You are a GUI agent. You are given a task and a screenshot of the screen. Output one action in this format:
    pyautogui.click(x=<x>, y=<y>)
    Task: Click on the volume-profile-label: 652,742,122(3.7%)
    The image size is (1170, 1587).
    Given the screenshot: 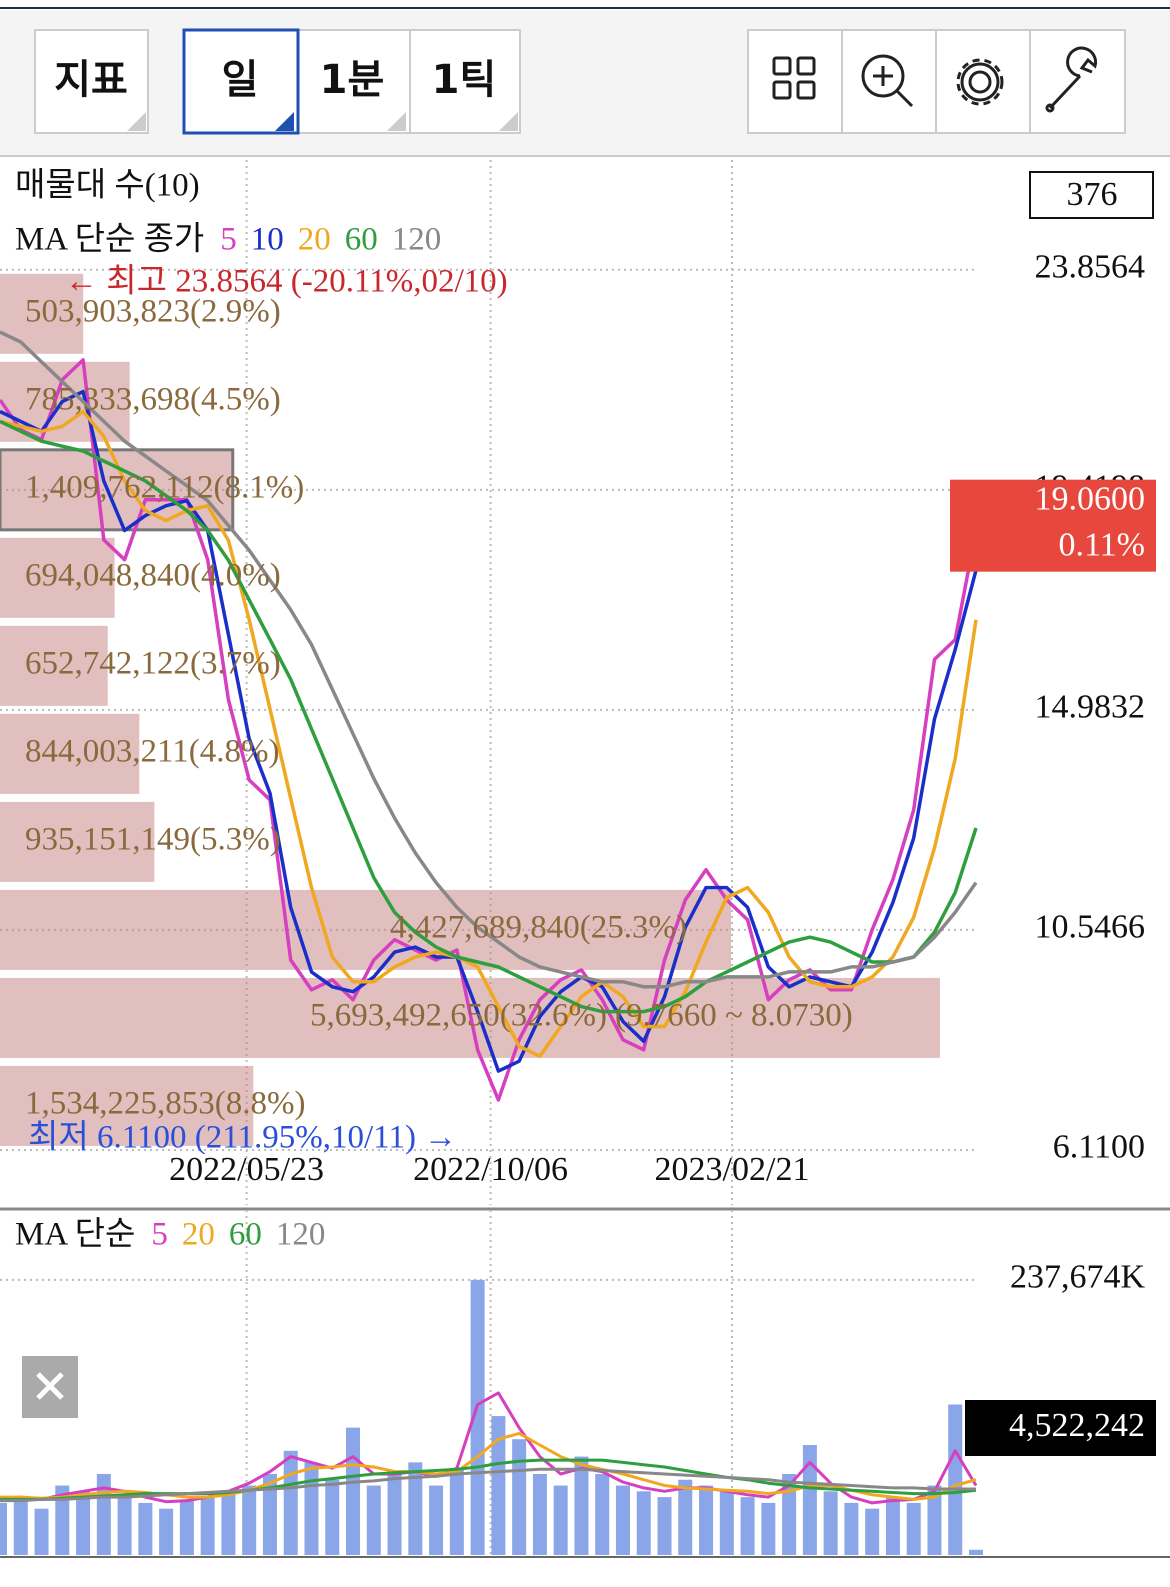 What is the action you would take?
    pyautogui.click(x=153, y=663)
    